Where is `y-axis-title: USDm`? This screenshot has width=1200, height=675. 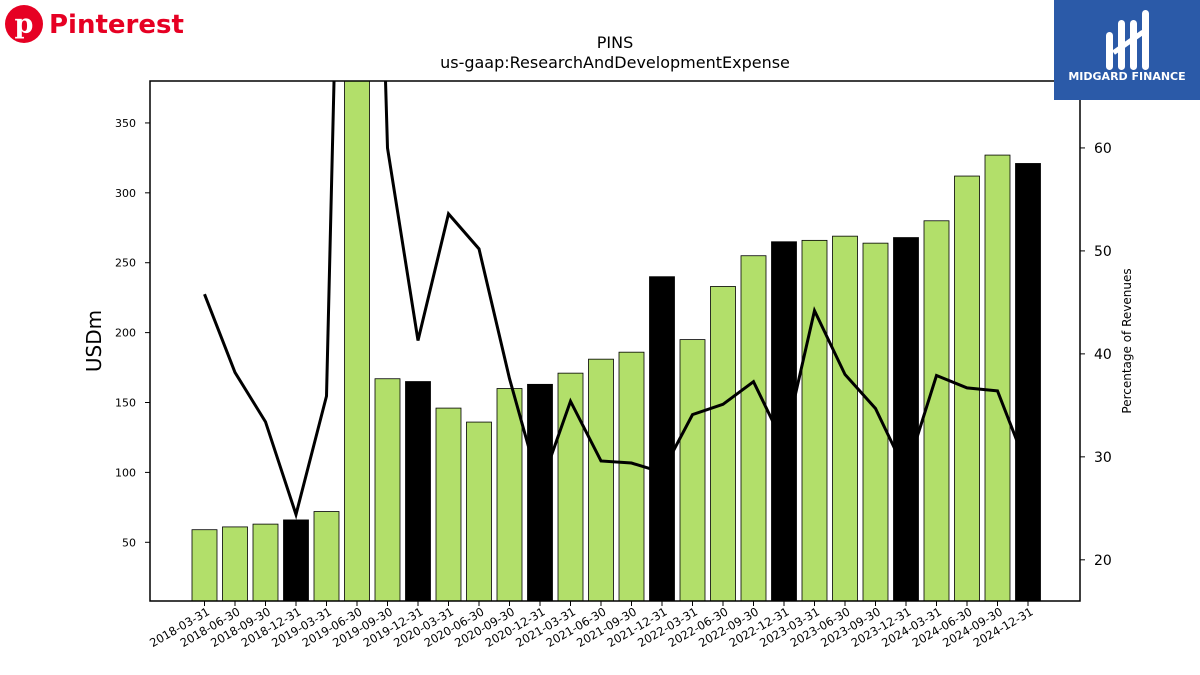
y-axis-title: USDm is located at coordinates (94, 341).